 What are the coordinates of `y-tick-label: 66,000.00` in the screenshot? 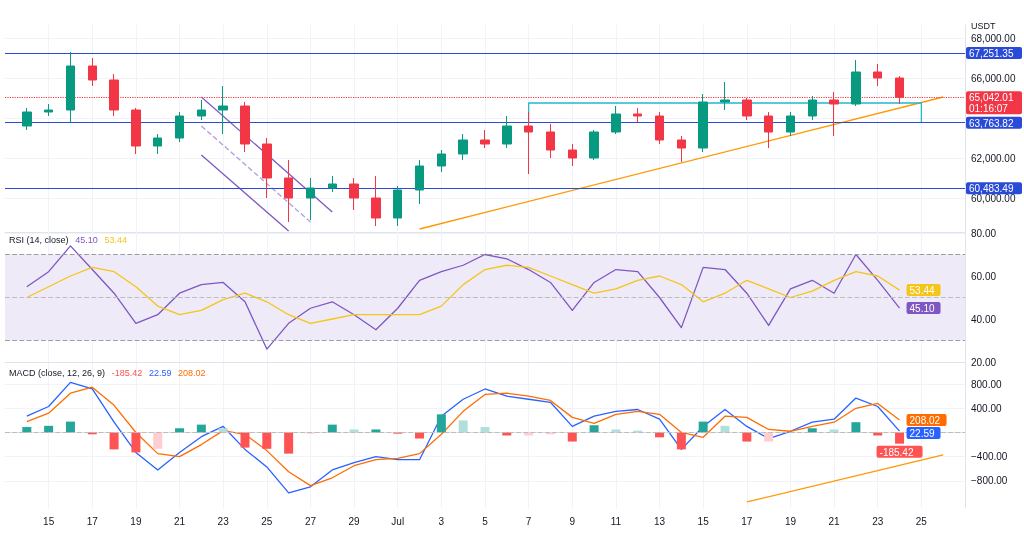 It's located at (993, 78).